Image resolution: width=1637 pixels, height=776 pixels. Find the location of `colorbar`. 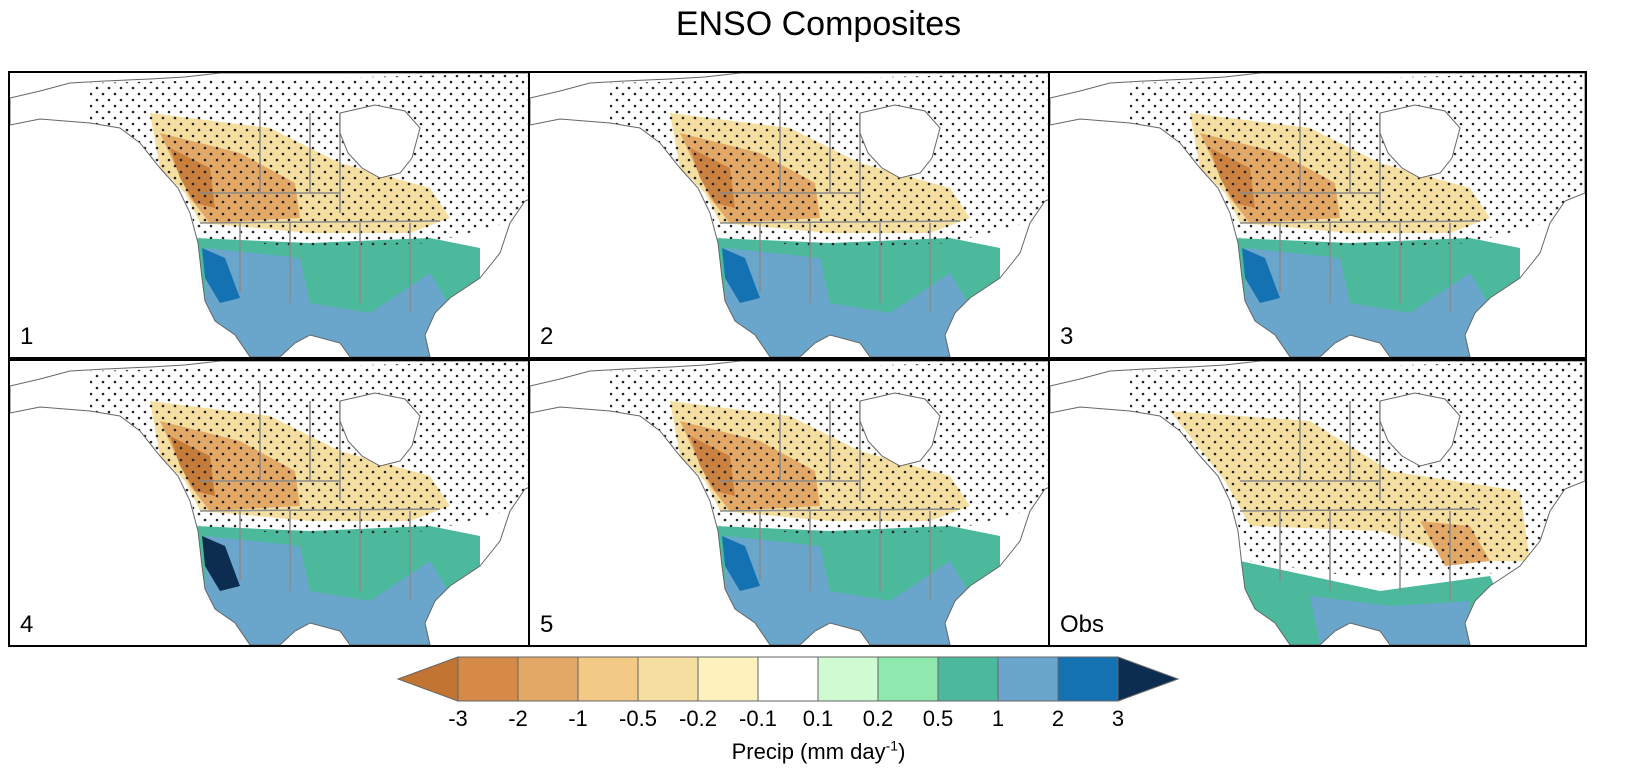

colorbar is located at coordinates (788, 679).